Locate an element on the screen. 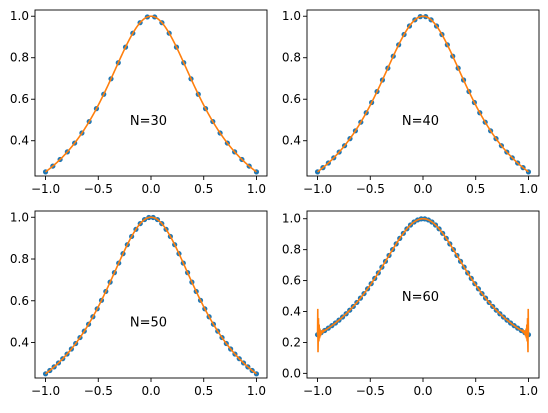 The image size is (548, 413). plot-area is located at coordinates (423, 284).